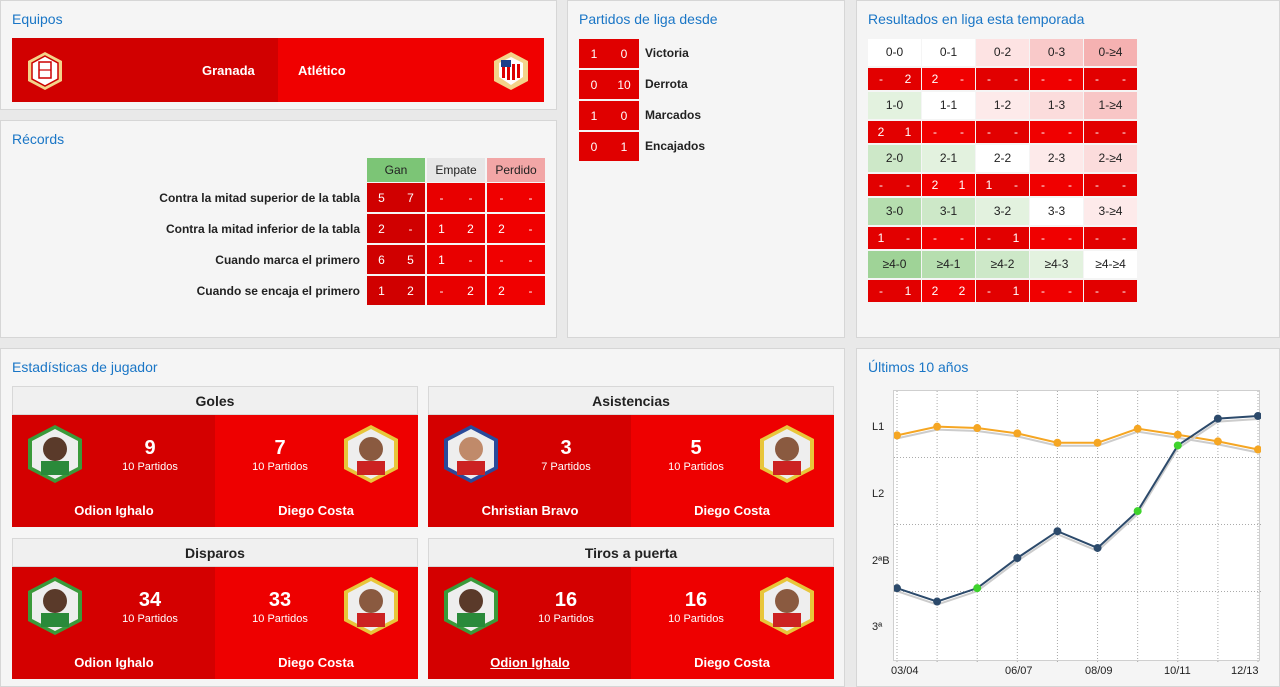  Describe the element at coordinates (45, 71) in the screenshot. I see `granada-crest-icon` at that location.